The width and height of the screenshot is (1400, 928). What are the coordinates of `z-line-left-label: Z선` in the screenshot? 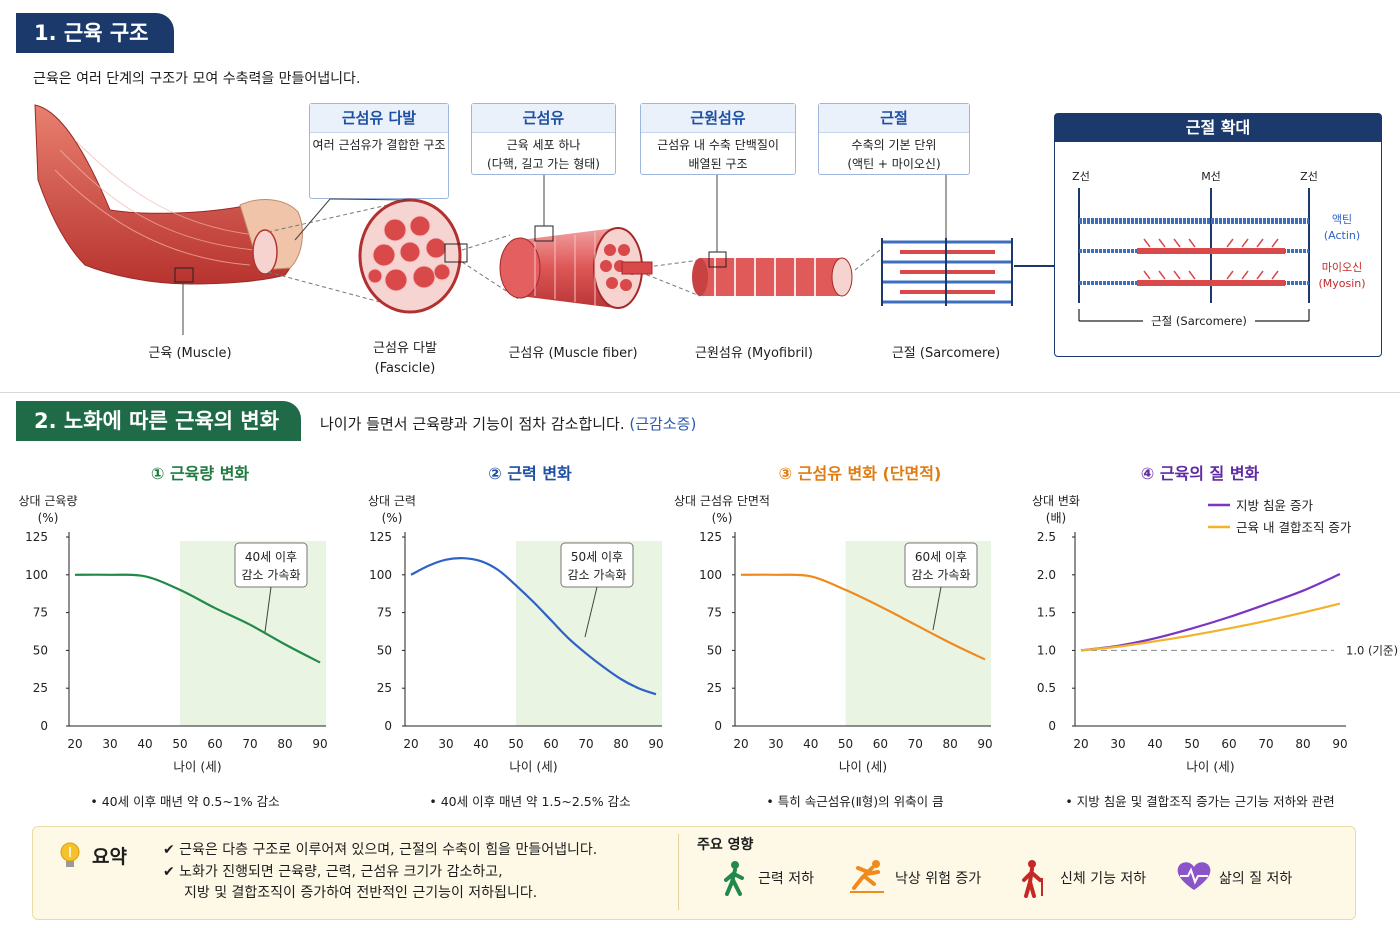 It's located at (1081, 176).